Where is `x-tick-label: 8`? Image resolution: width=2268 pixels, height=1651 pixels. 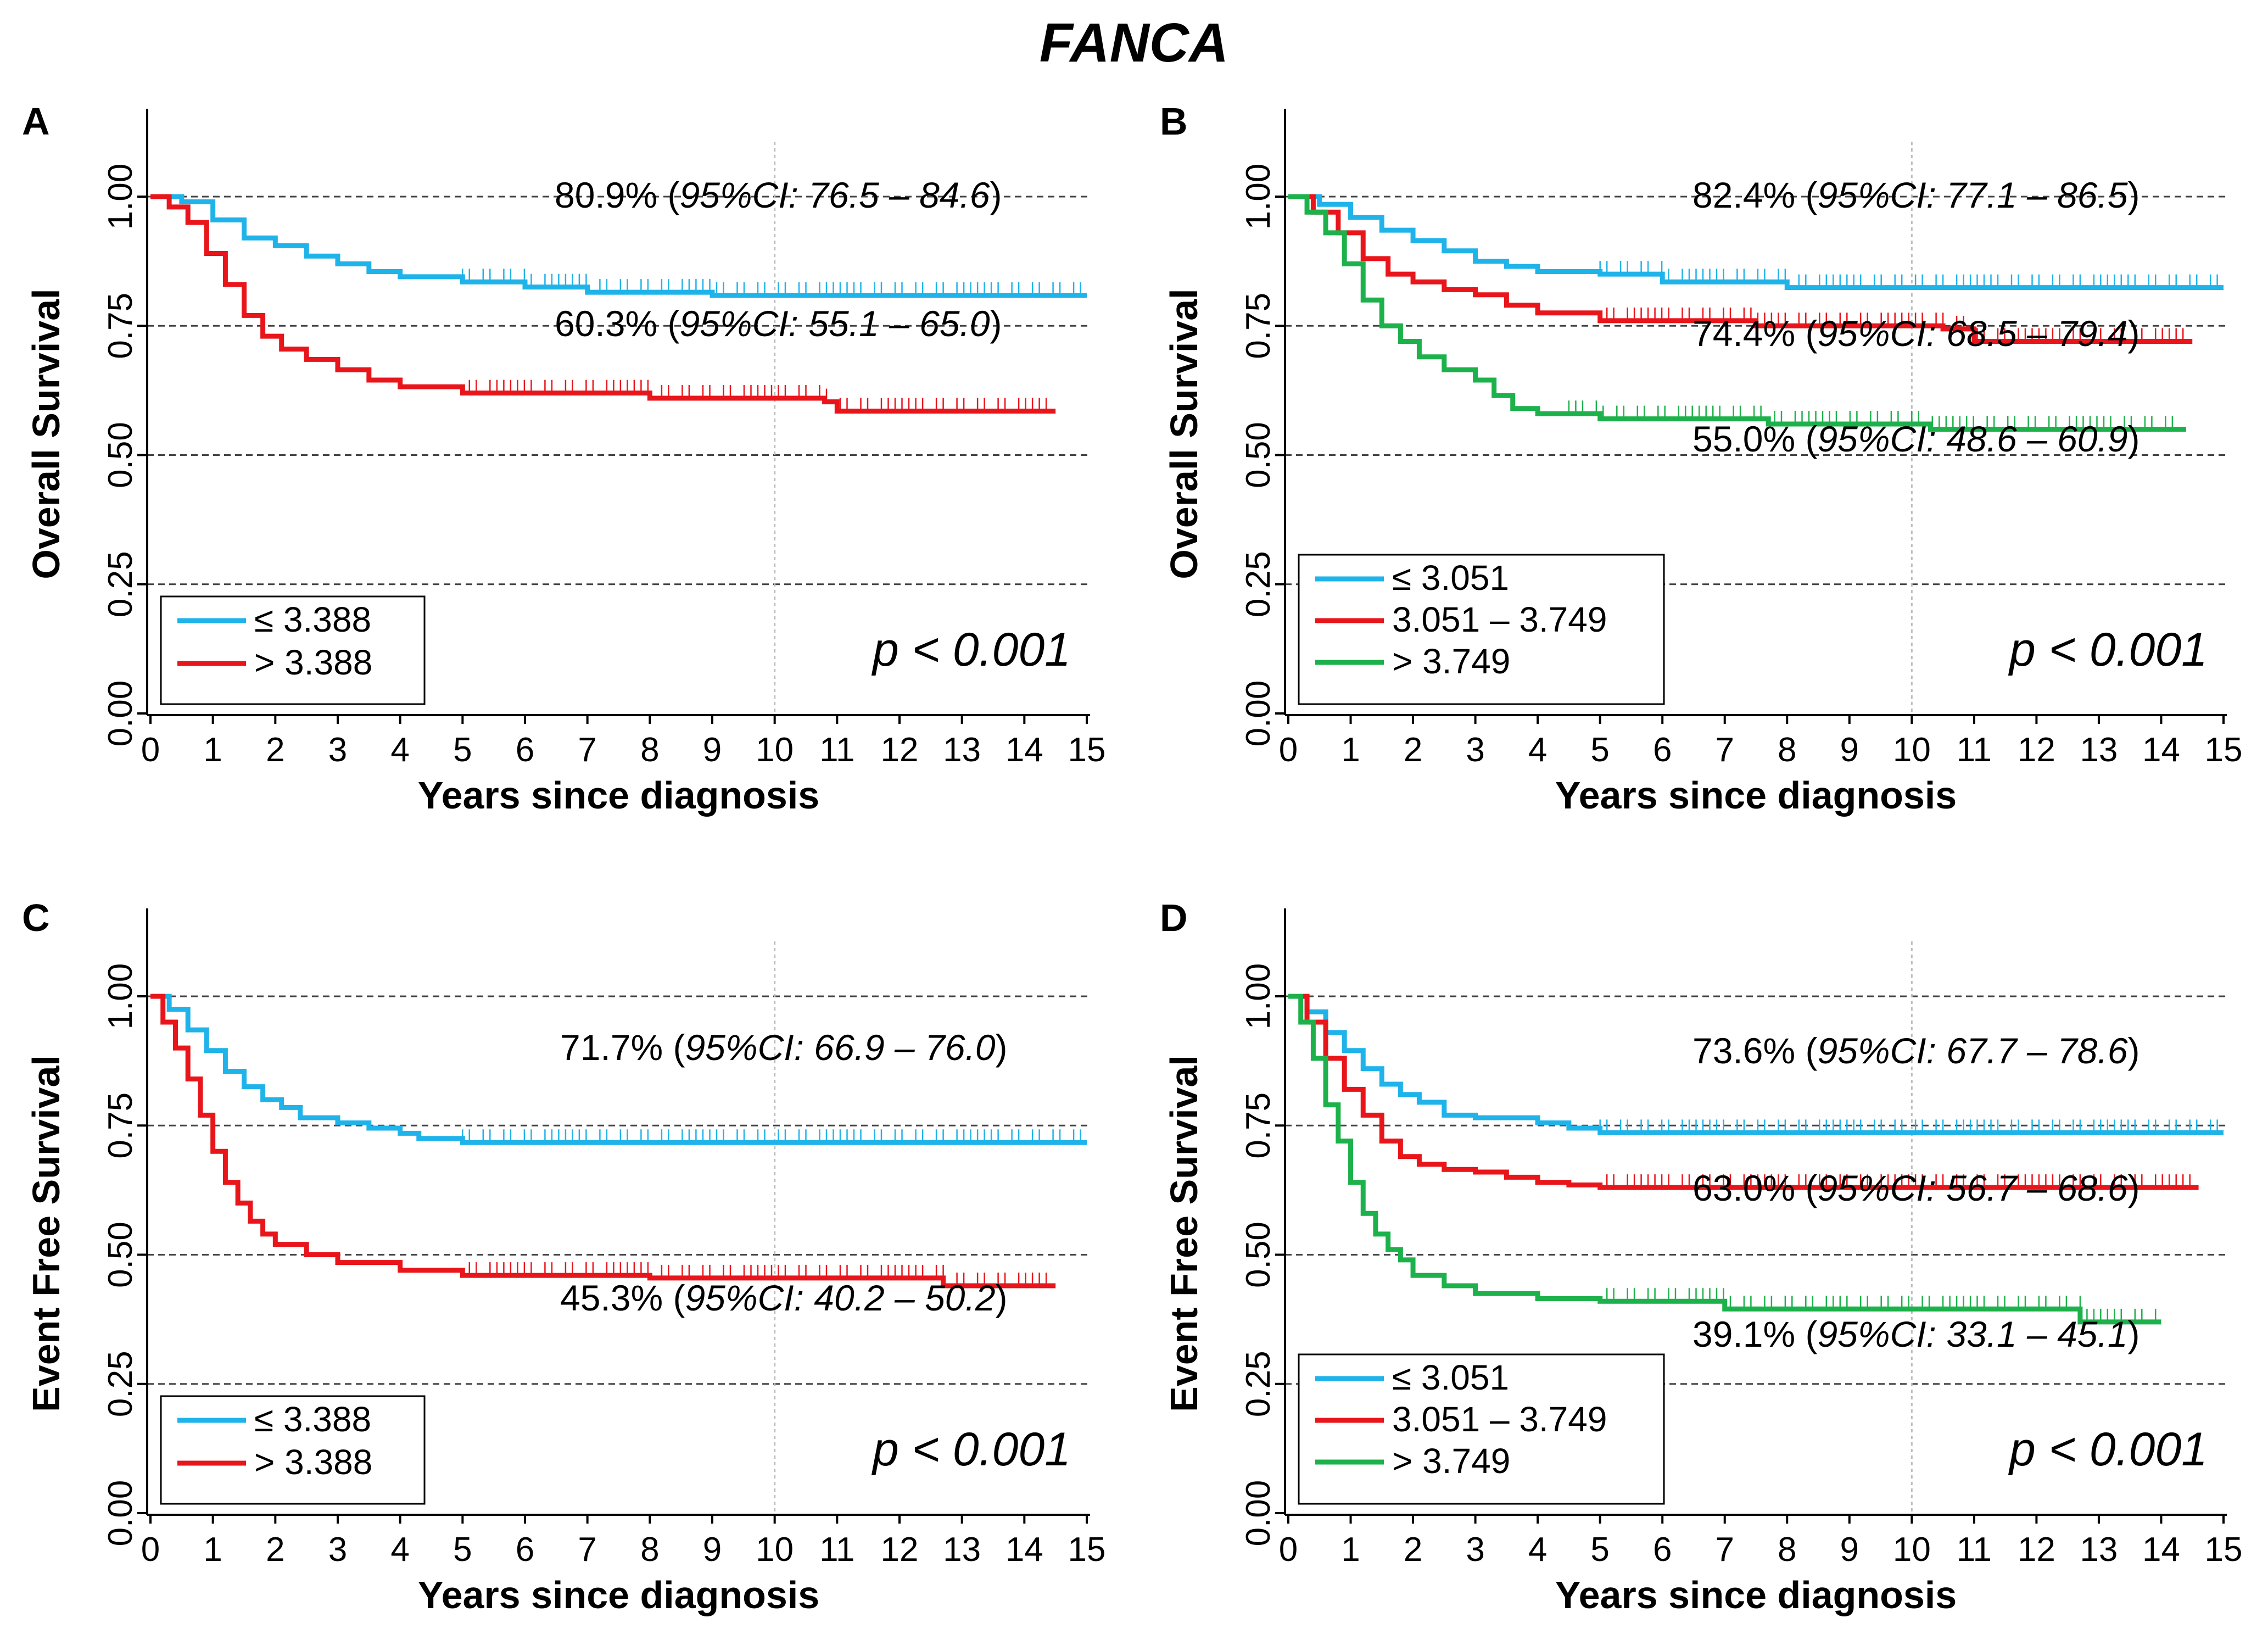 x-tick-label: 8 is located at coordinates (649, 750).